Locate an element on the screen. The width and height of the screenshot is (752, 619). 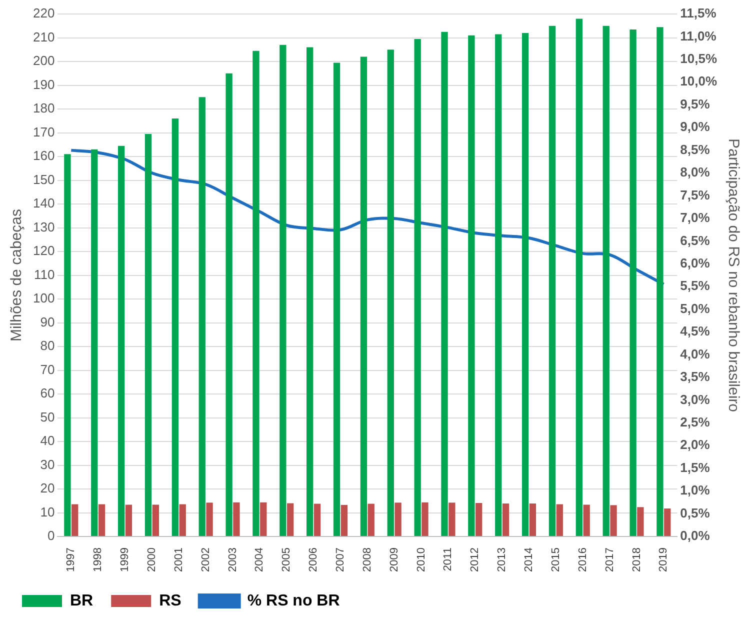
x-tick-label: 2005 is located at coordinates (286, 560).